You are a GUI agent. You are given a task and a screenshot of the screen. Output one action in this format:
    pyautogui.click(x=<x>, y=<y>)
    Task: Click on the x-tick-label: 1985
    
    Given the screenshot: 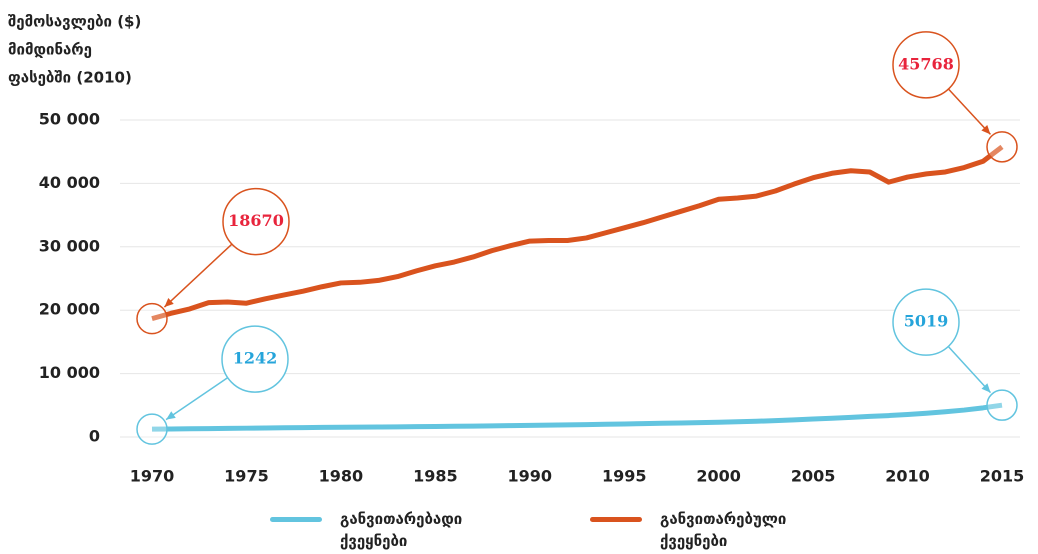 What is the action you would take?
    pyautogui.click(x=435, y=476)
    